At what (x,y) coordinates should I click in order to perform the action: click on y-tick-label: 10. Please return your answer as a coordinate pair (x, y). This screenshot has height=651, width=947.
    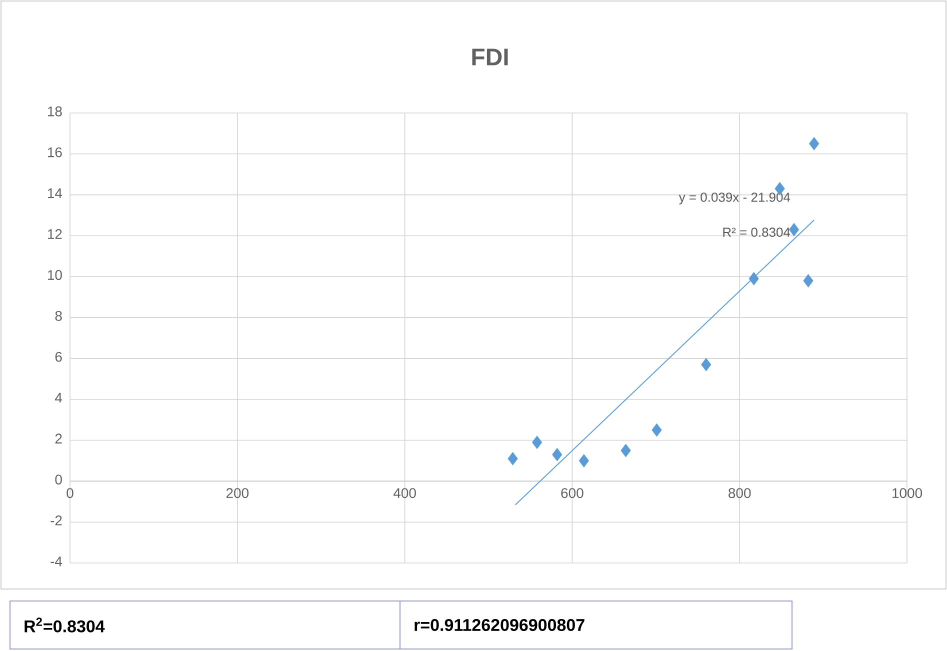
    Looking at the image, I should click on (55, 275).